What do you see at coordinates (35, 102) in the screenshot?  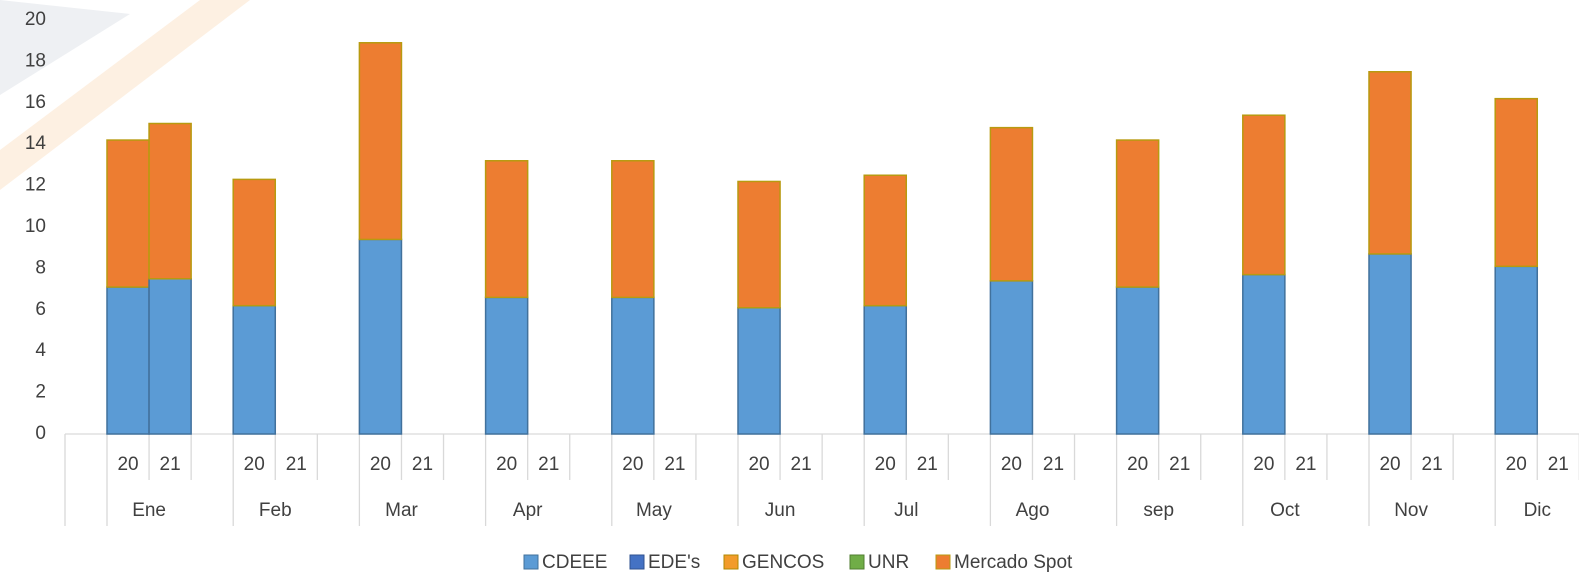 I see `y-tick-label: 16` at bounding box center [35, 102].